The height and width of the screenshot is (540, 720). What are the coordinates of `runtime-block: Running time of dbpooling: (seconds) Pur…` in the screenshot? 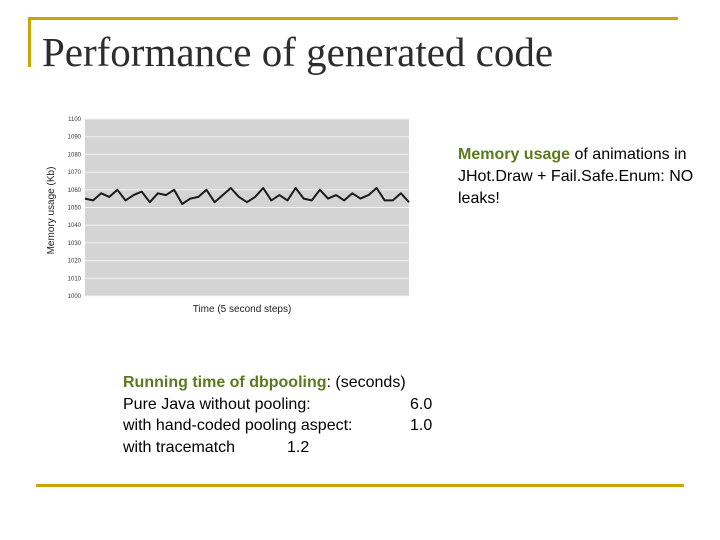 It's located at (293, 415).